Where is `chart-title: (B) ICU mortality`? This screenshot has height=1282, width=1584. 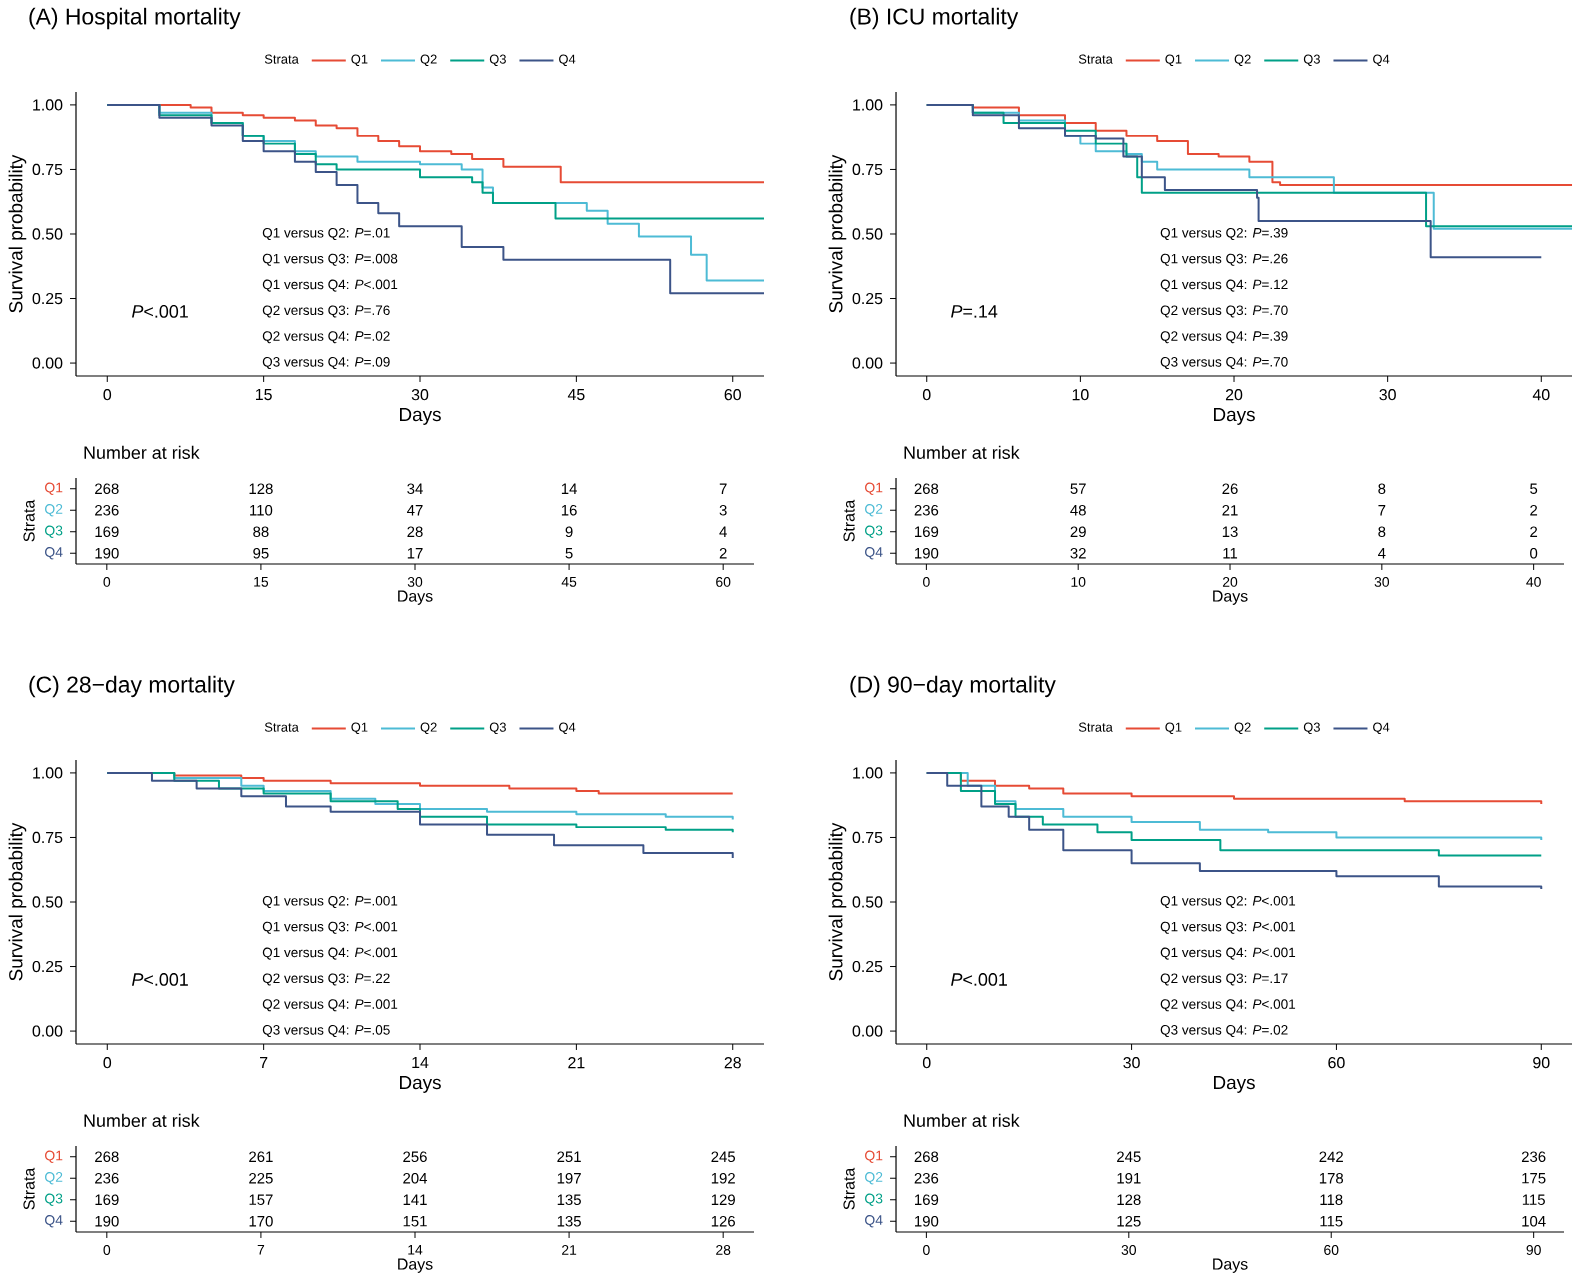
chart-title: (B) ICU mortality is located at coordinates (934, 18).